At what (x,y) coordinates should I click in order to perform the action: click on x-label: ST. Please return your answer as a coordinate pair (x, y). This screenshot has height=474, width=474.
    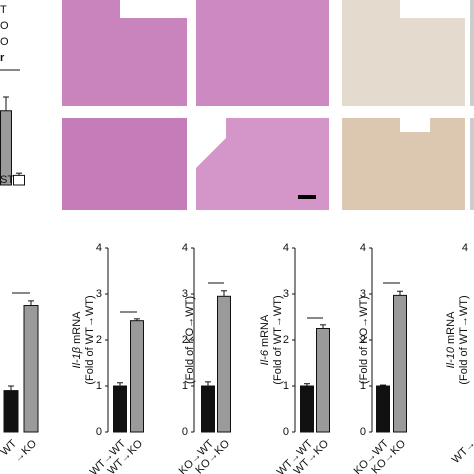
    Looking at the image, I should click on (7, 180).